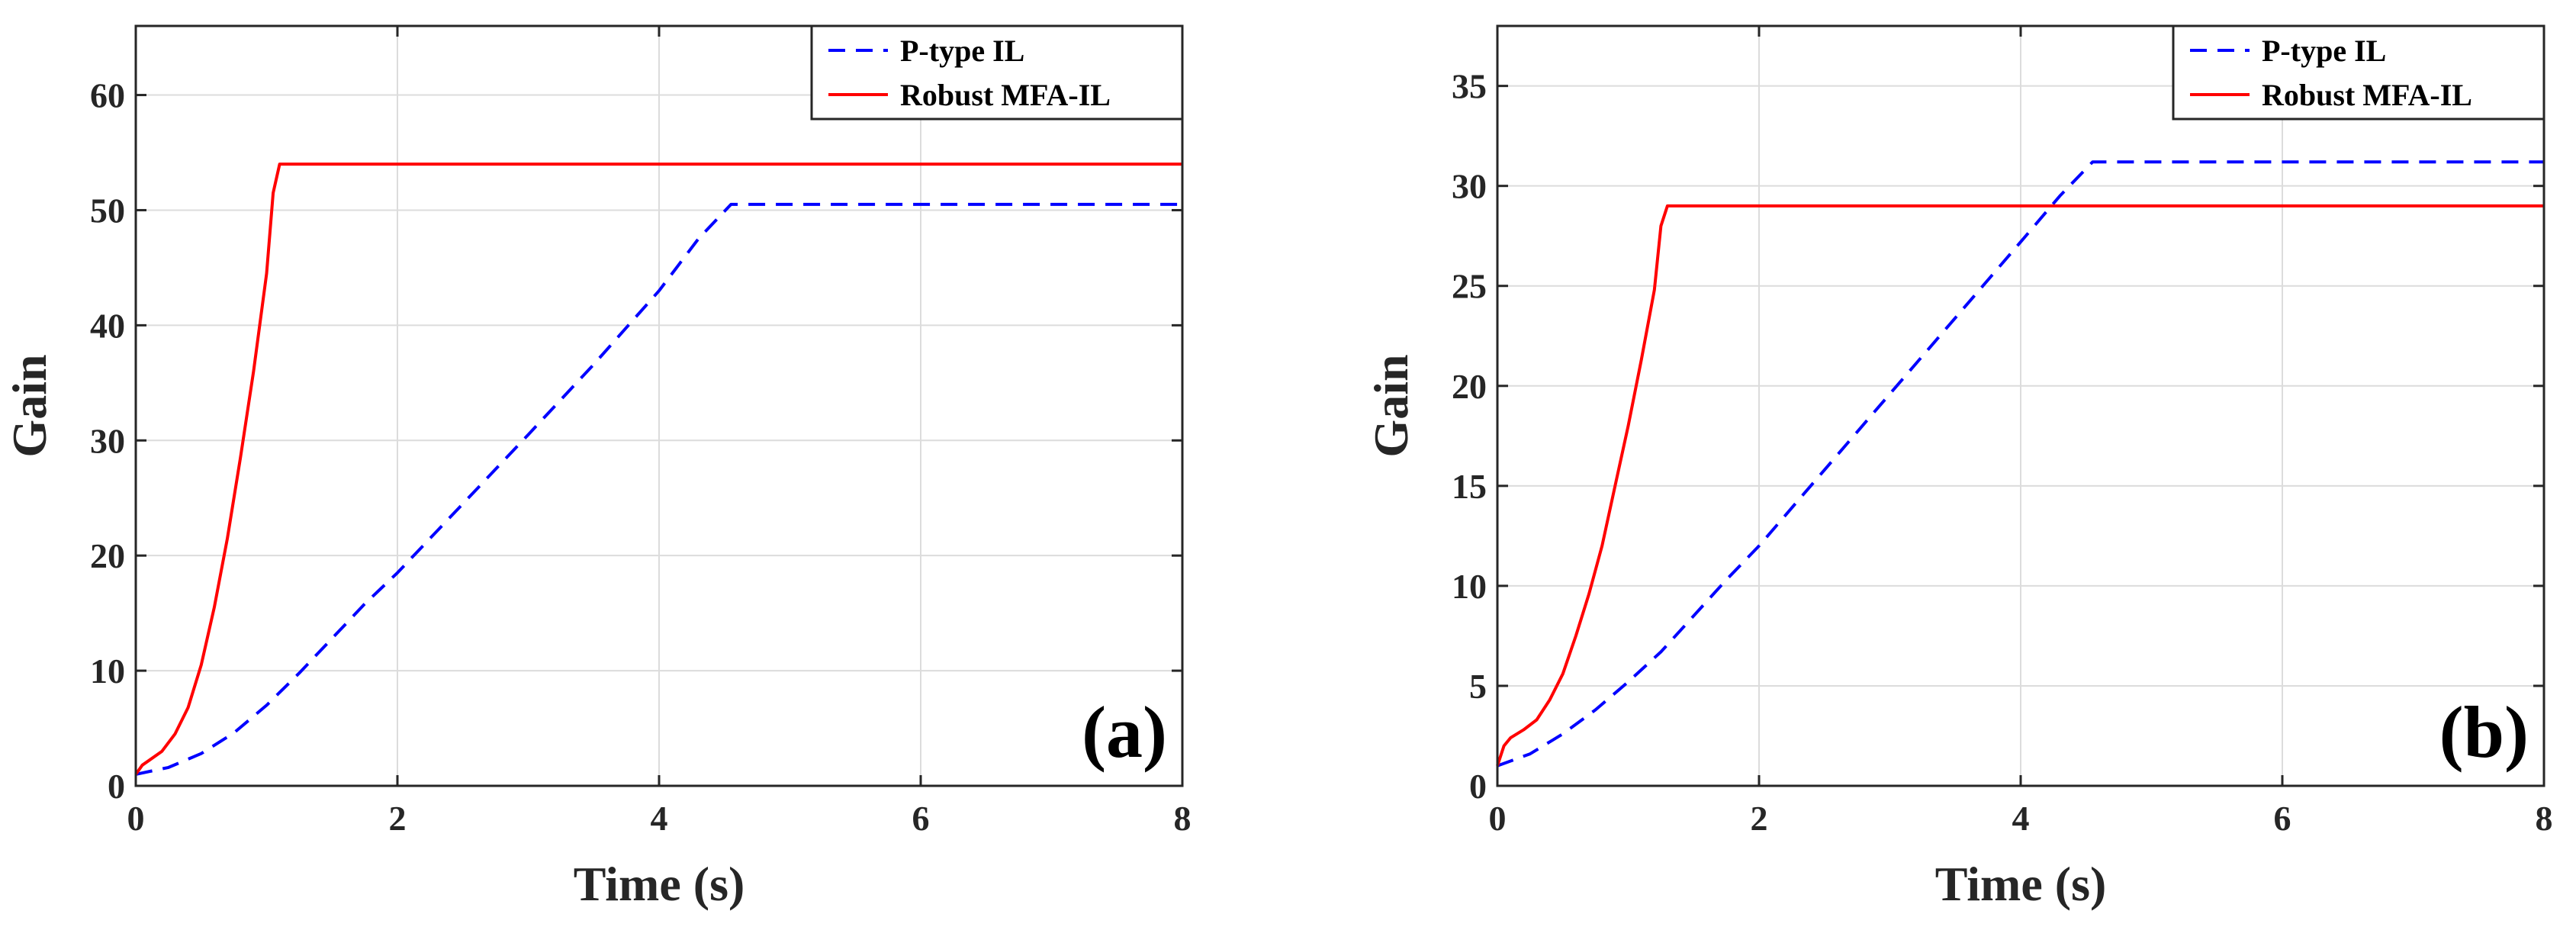 This screenshot has width=2576, height=943. I want to click on y-tick-label: 60, so click(107, 95).